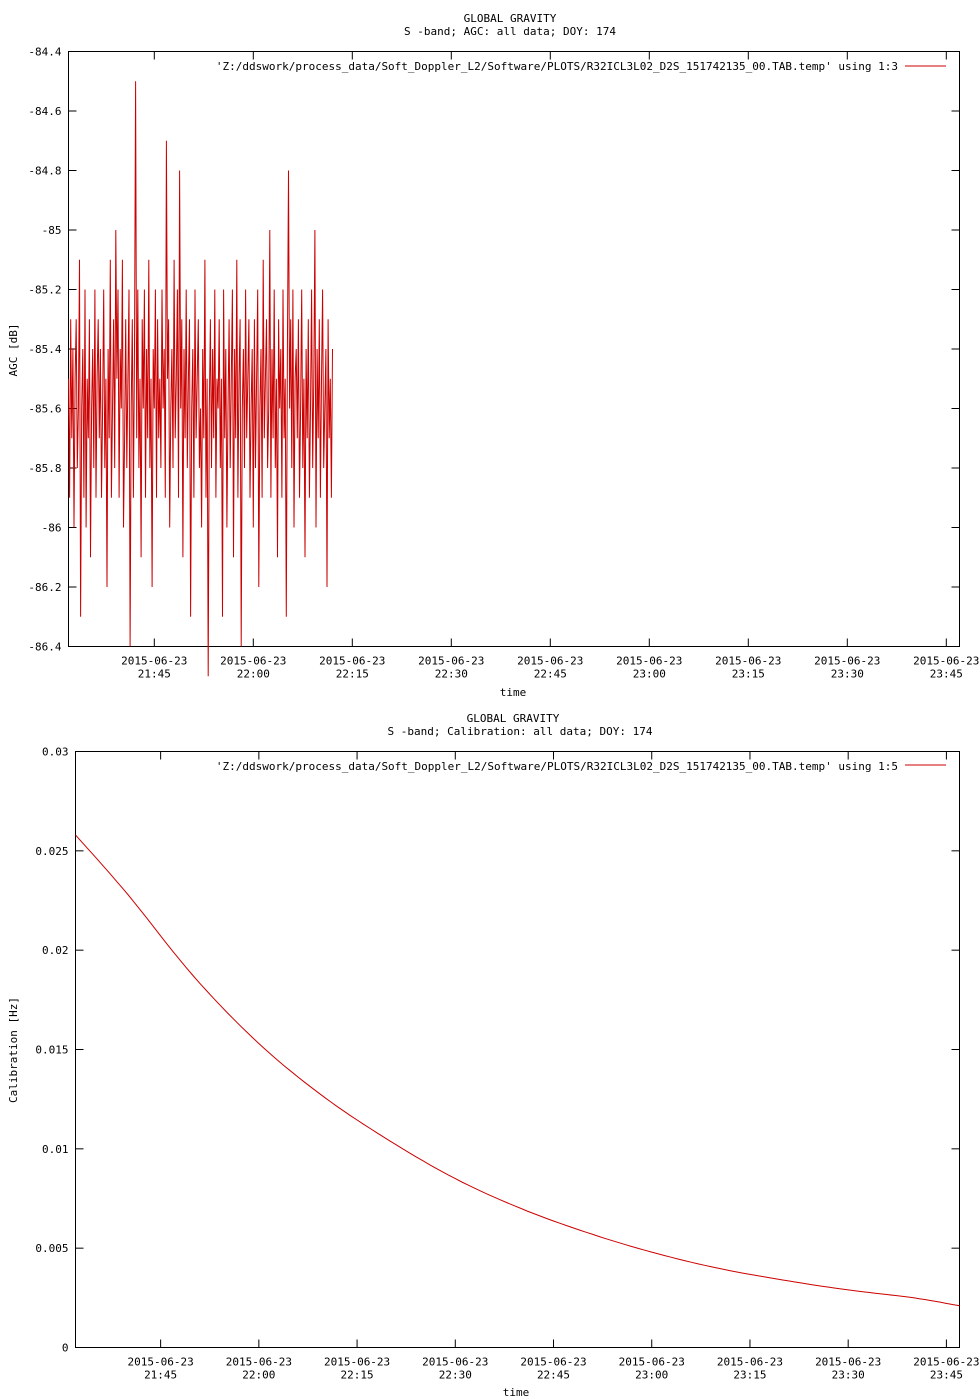 This screenshot has height=1400, width=980. Describe the element at coordinates (44, 409) in the screenshot. I see `agc-y-tick-label: -85.6` at that location.